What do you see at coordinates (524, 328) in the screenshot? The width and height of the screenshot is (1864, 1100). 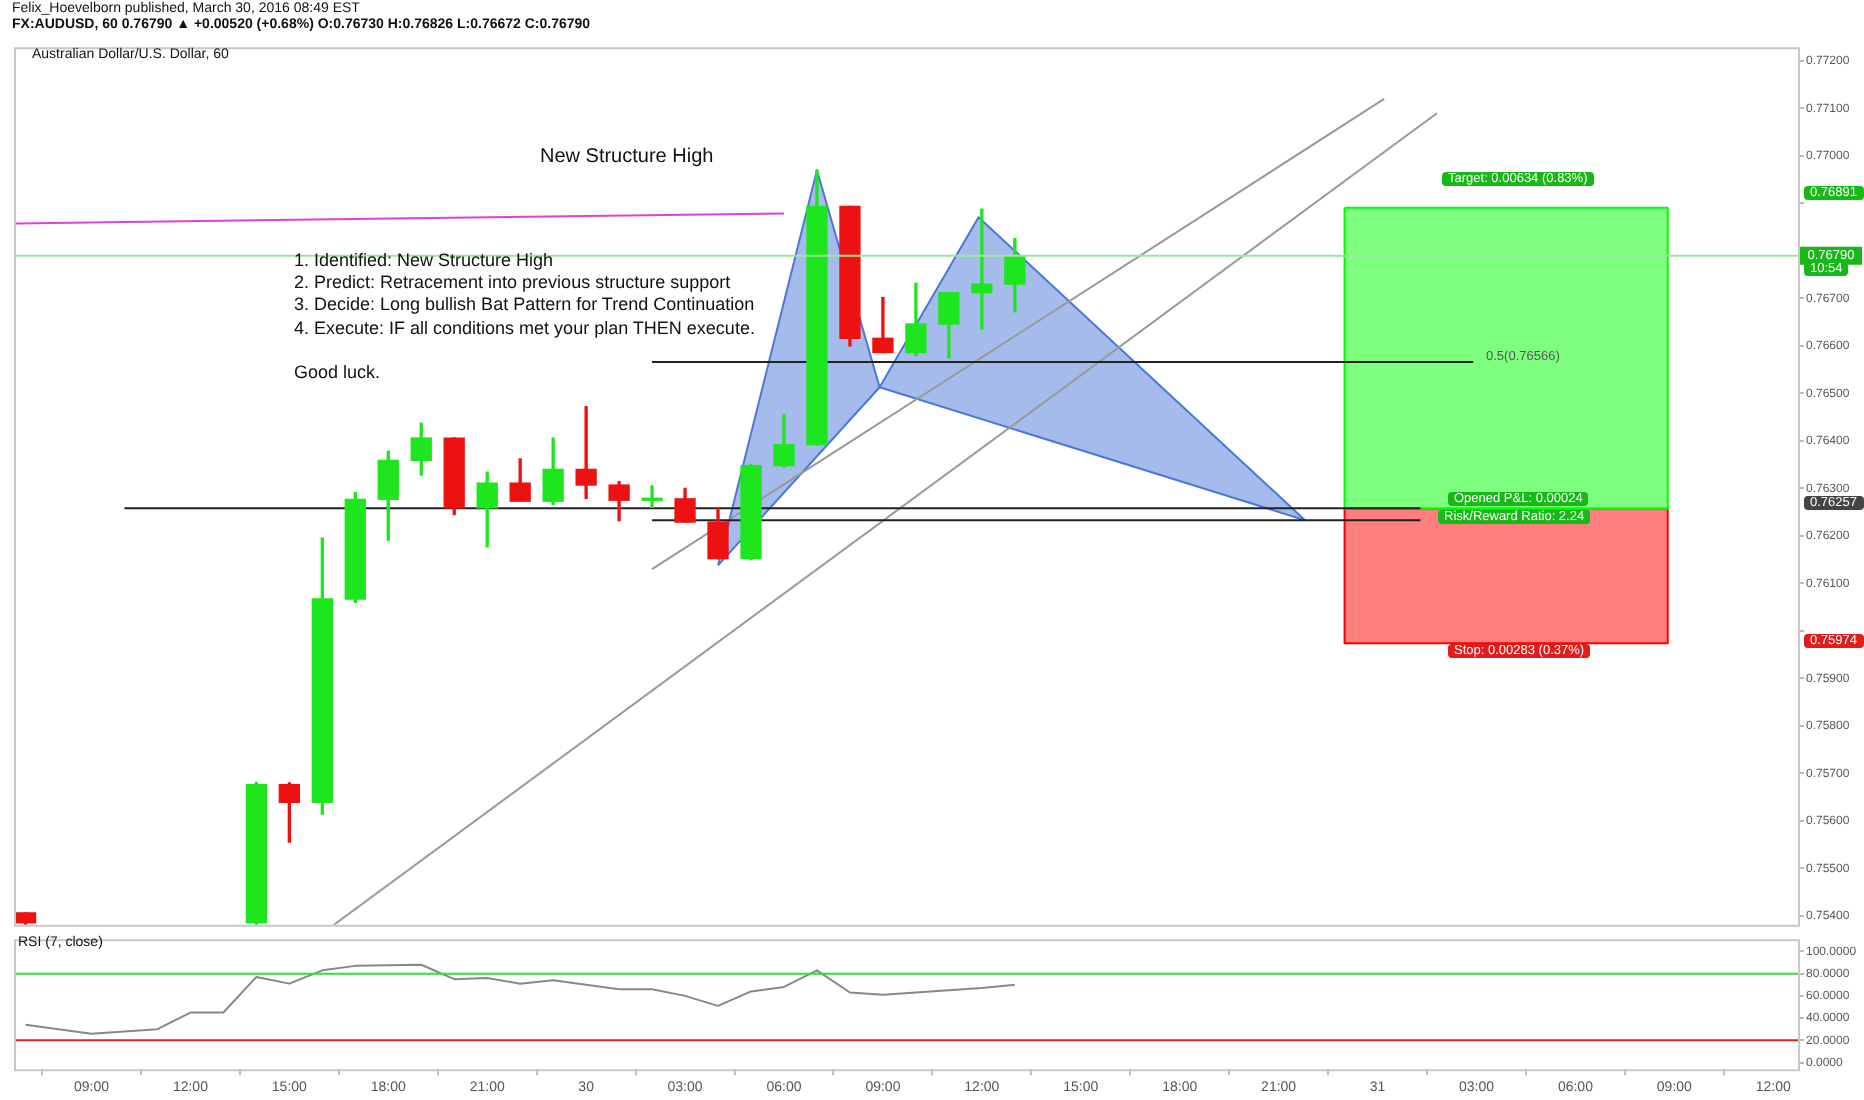 I see `annotation: 4. Execute: IF all conditions met your plan THEN execute.` at bounding box center [524, 328].